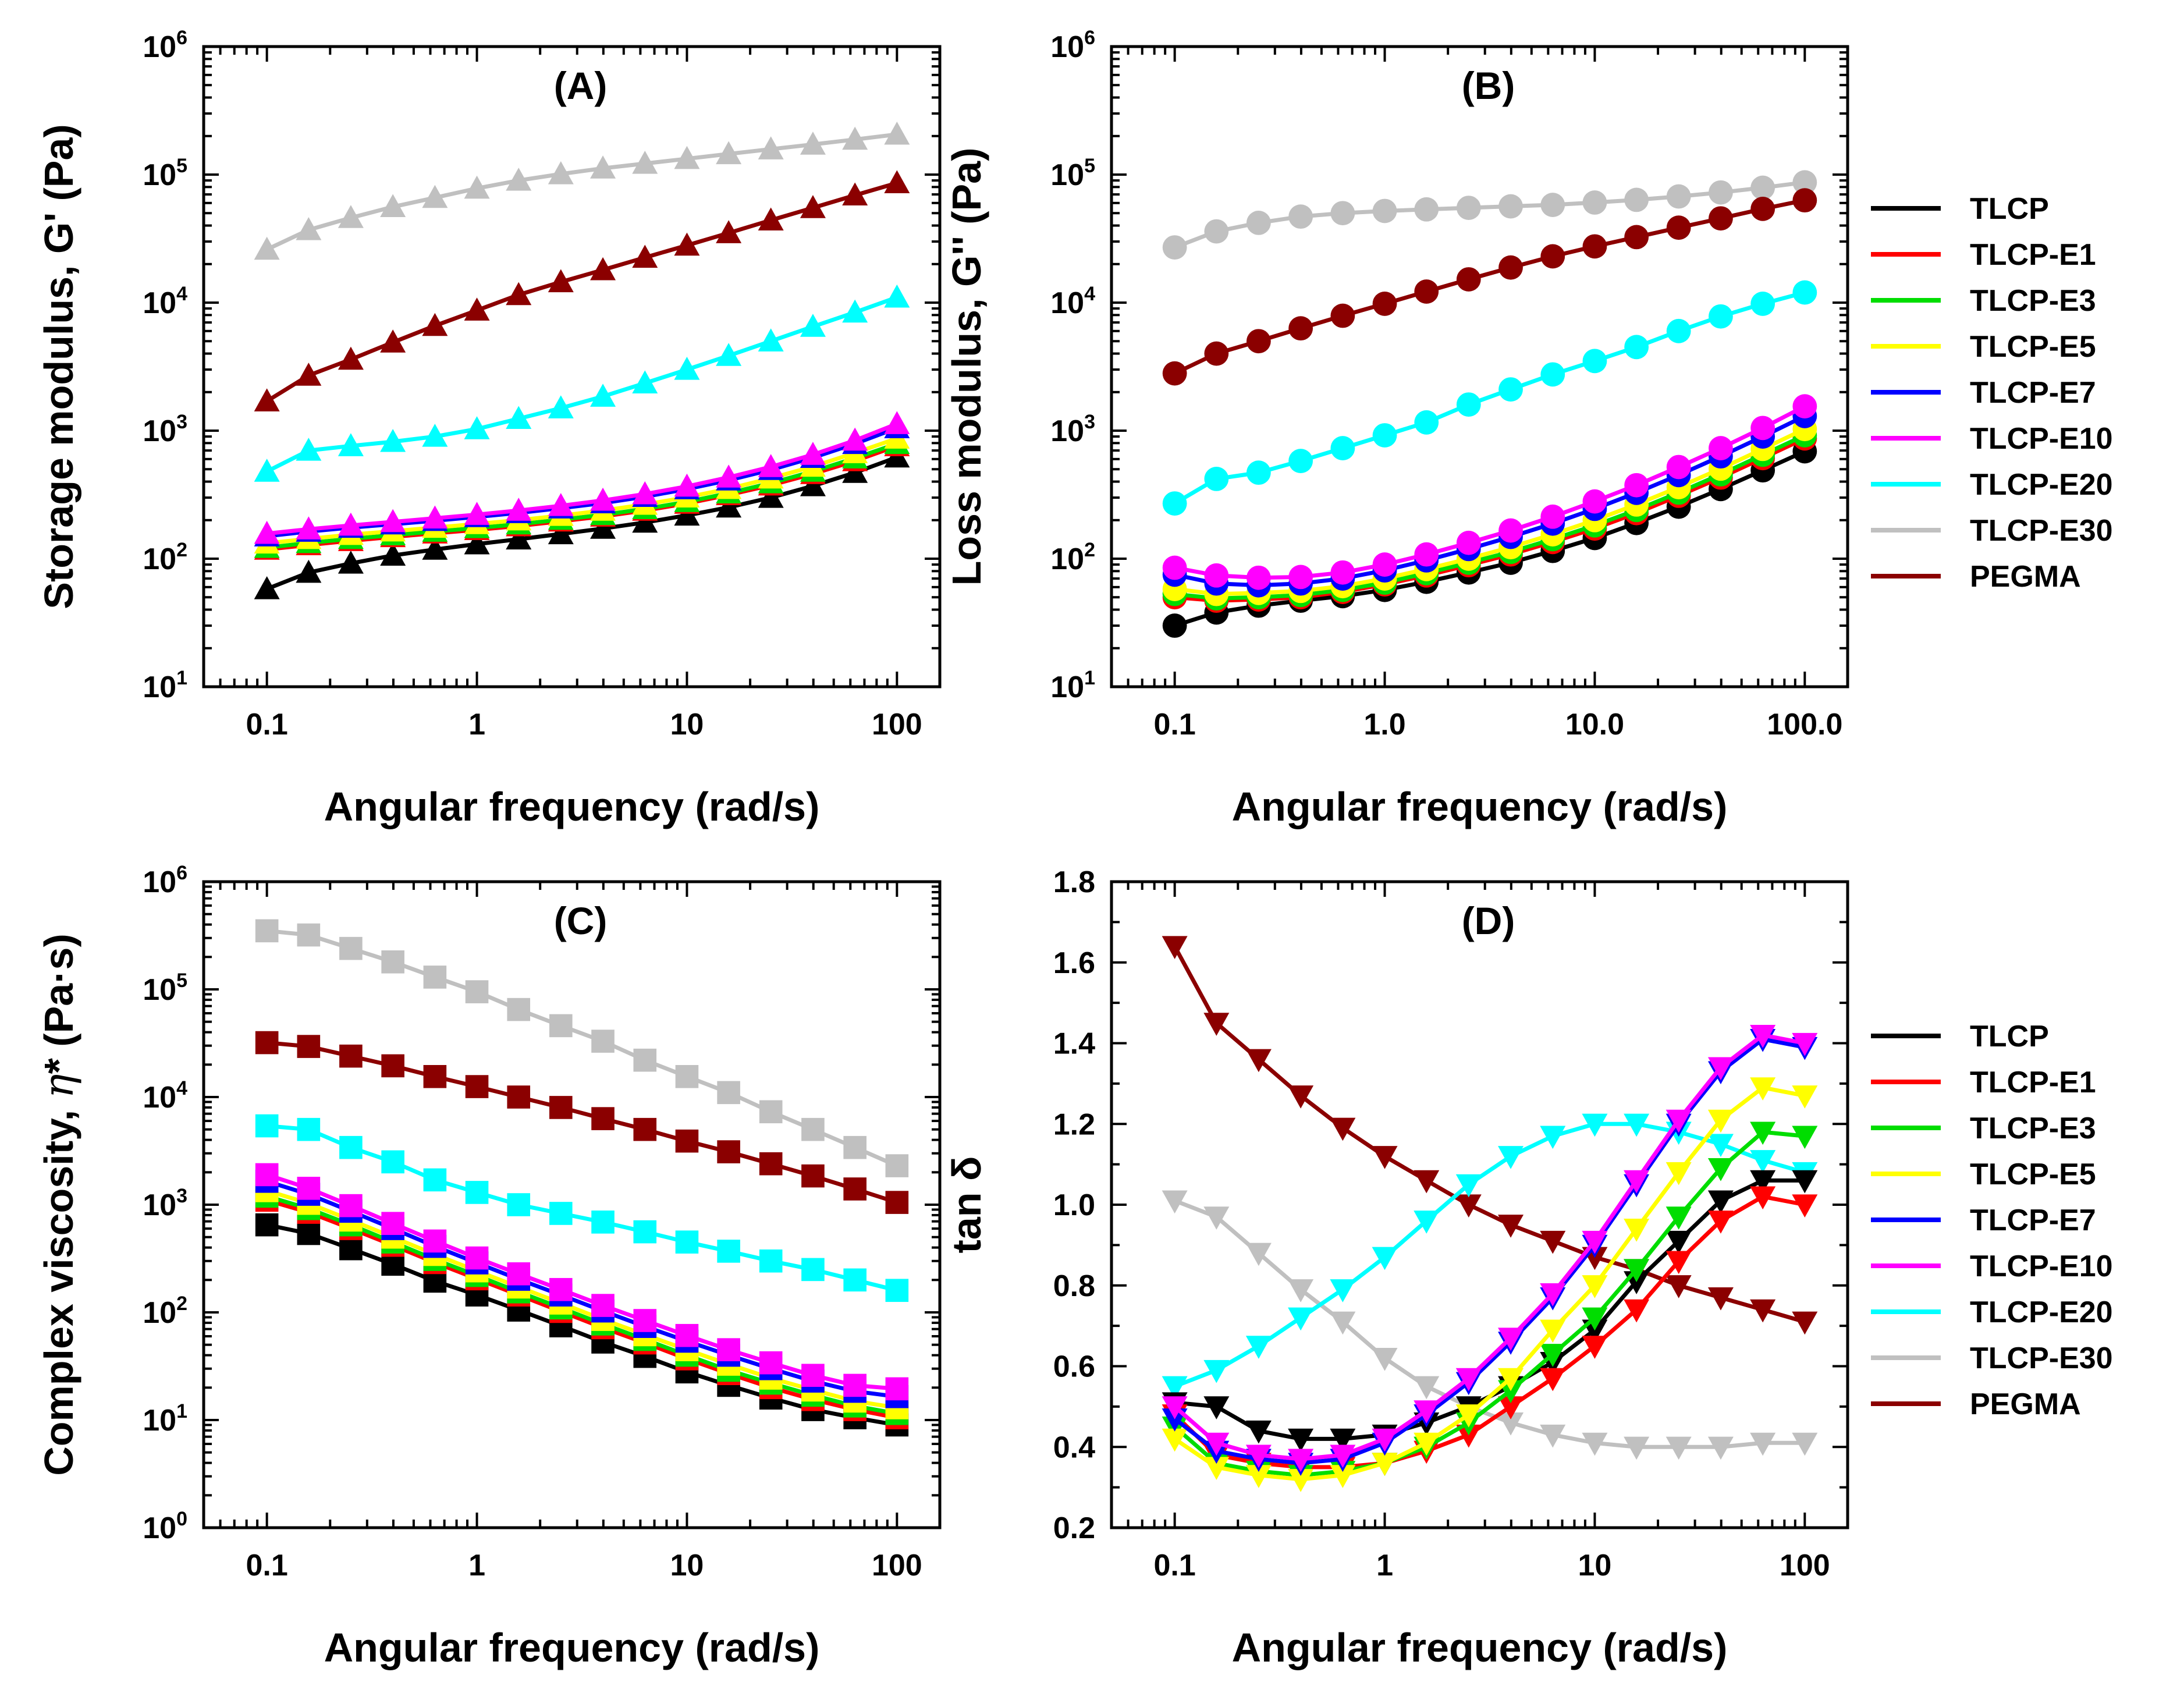  Describe the element at coordinates (165, 988) in the screenshot. I see `y-tick-label: 10⁵` at that location.